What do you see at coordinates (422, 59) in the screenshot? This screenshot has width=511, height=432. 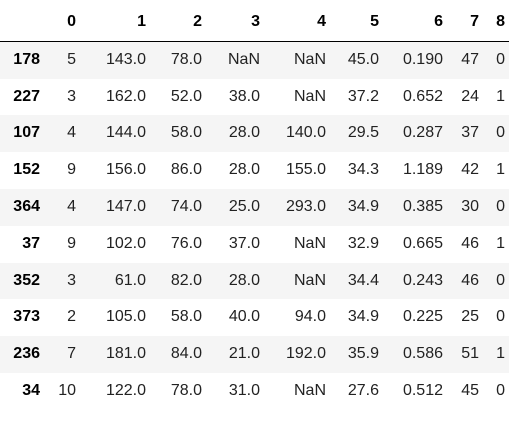 I see `table-cell: 0.190` at bounding box center [422, 59].